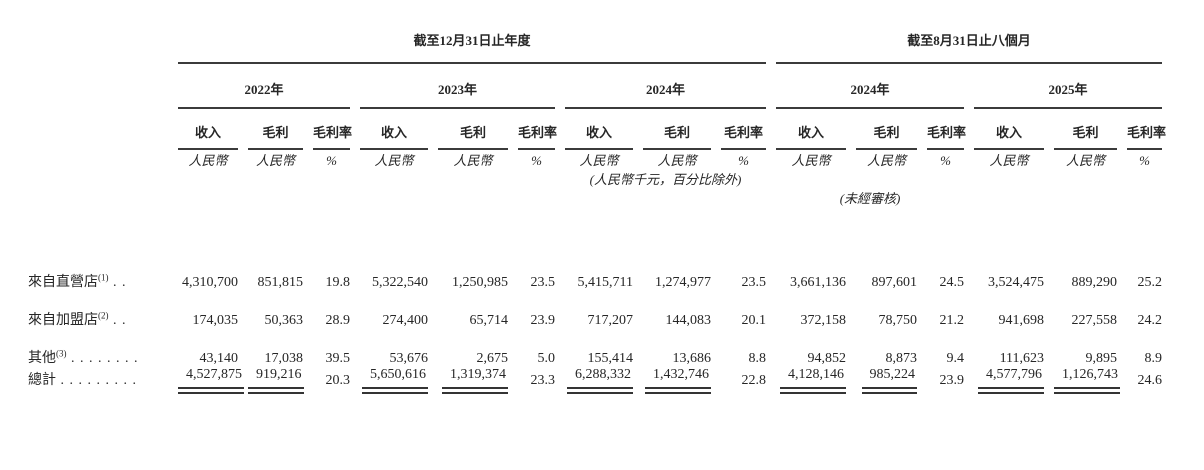  Describe the element at coordinates (678, 380) in the screenshot. I see `double-underline: 1,432,746` at that location.